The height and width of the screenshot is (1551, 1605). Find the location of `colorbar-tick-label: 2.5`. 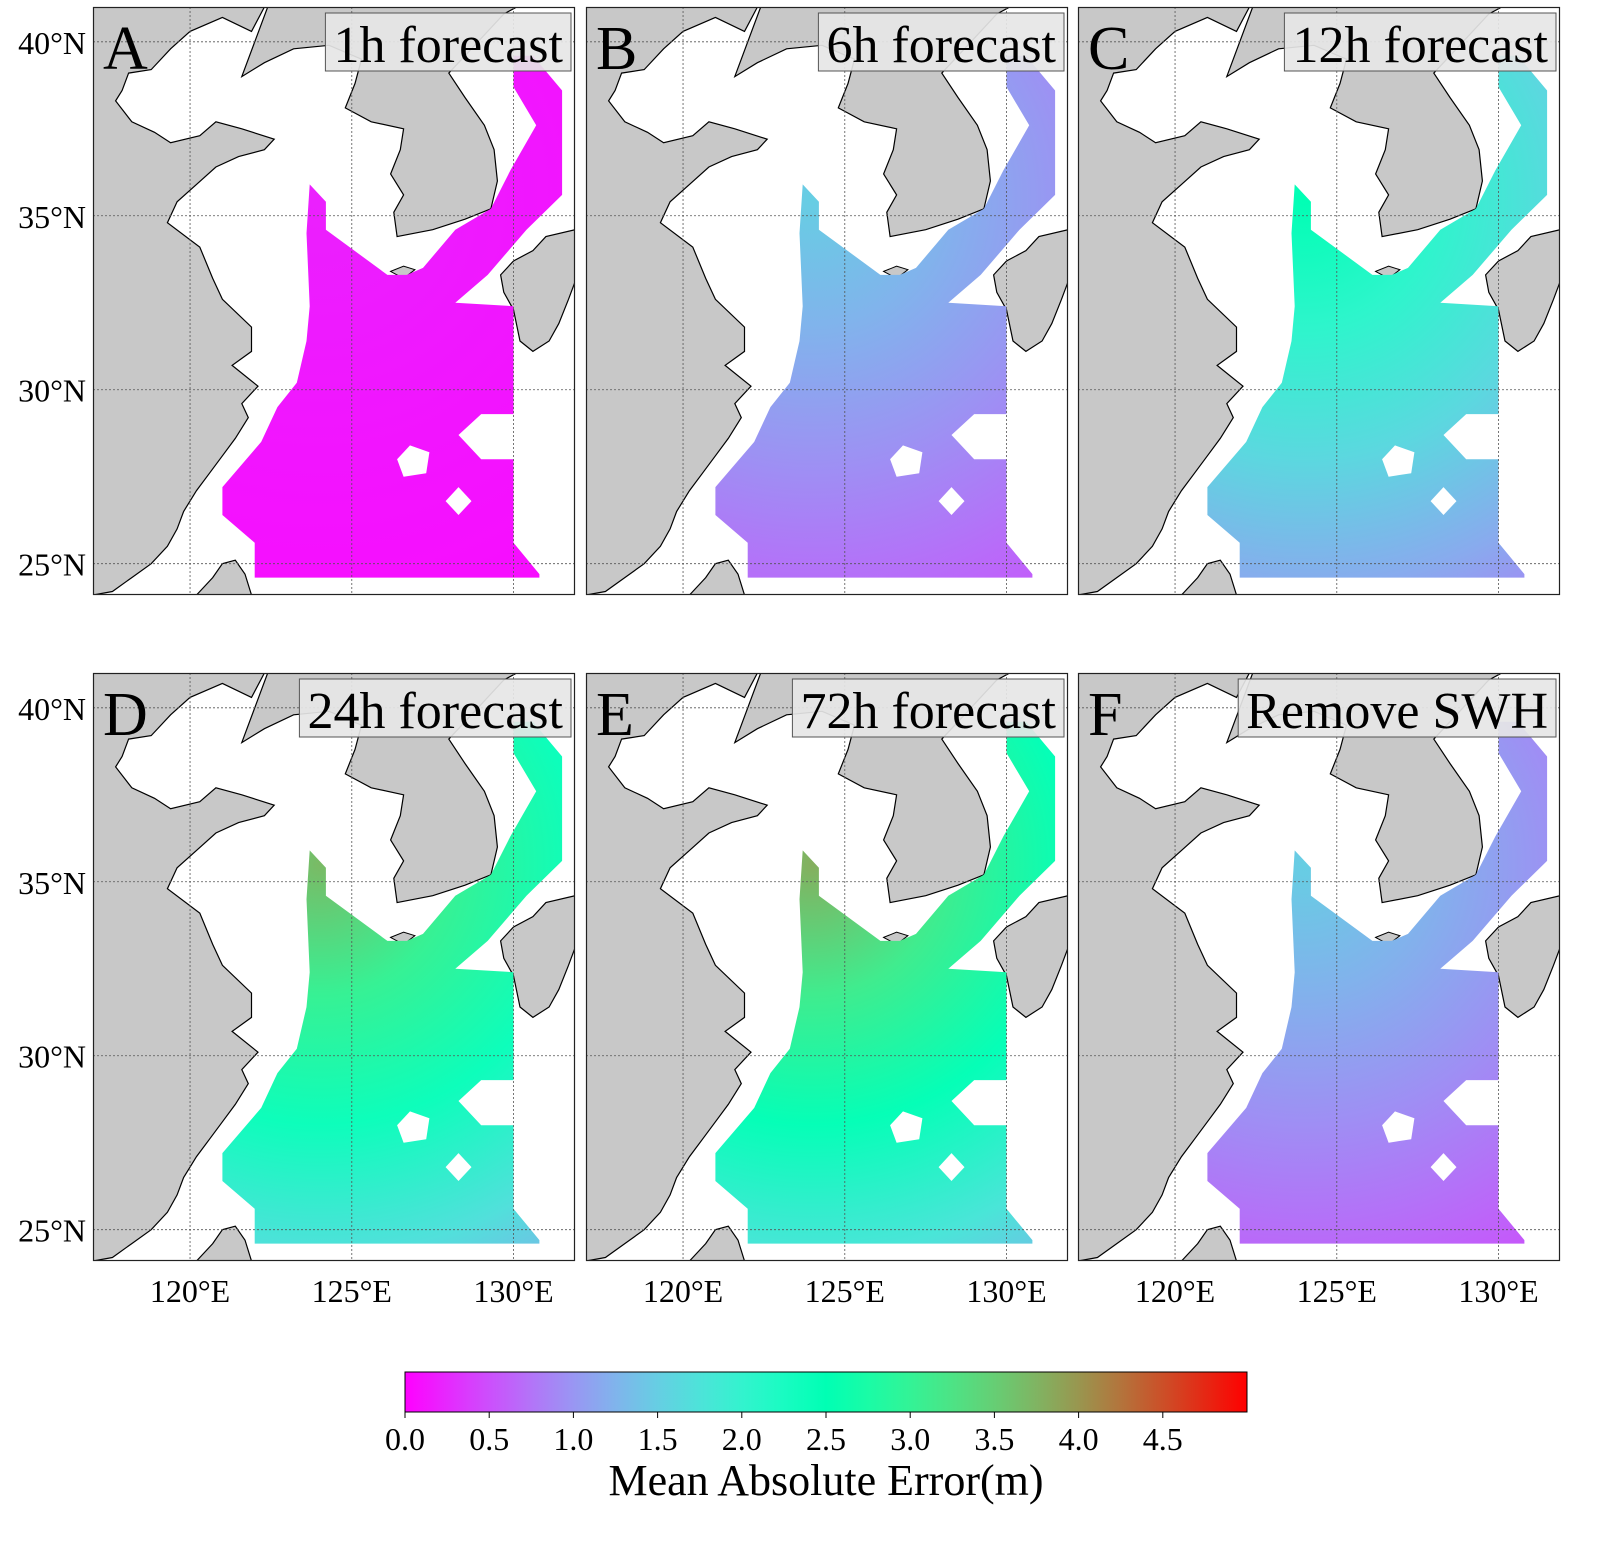

colorbar-tick-label: 2.5 is located at coordinates (826, 1439).